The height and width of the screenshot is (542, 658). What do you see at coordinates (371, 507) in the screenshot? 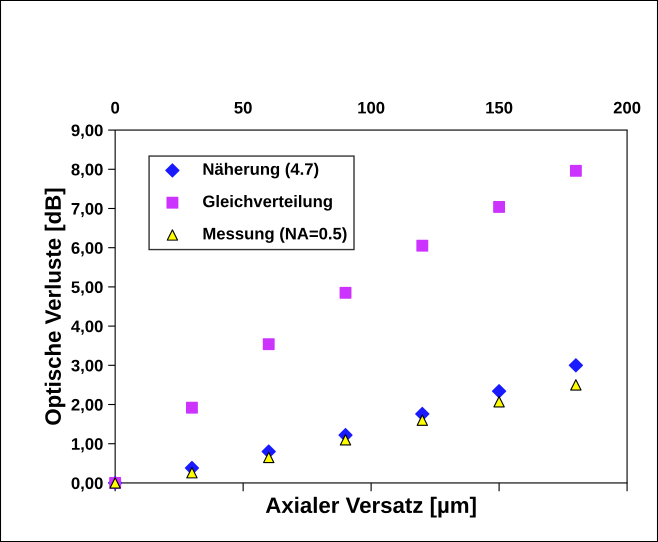
I see `x-axis-title: Axialer Versatz [µm]` at bounding box center [371, 507].